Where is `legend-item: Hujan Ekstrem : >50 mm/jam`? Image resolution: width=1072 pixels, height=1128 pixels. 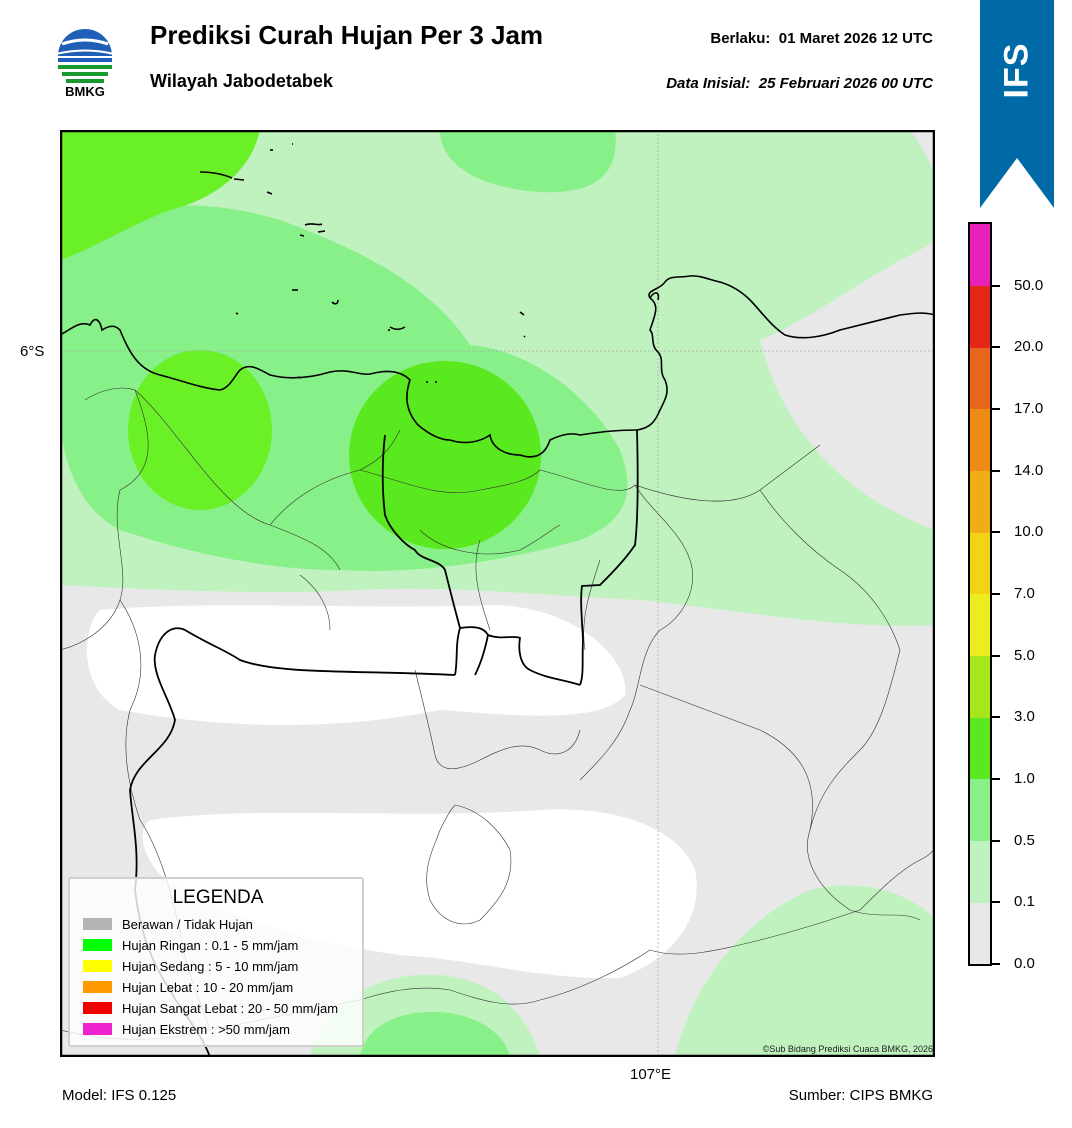
legend-item: Hujan Ekstrem : >50 mm/jam is located at coordinates (186, 1029).